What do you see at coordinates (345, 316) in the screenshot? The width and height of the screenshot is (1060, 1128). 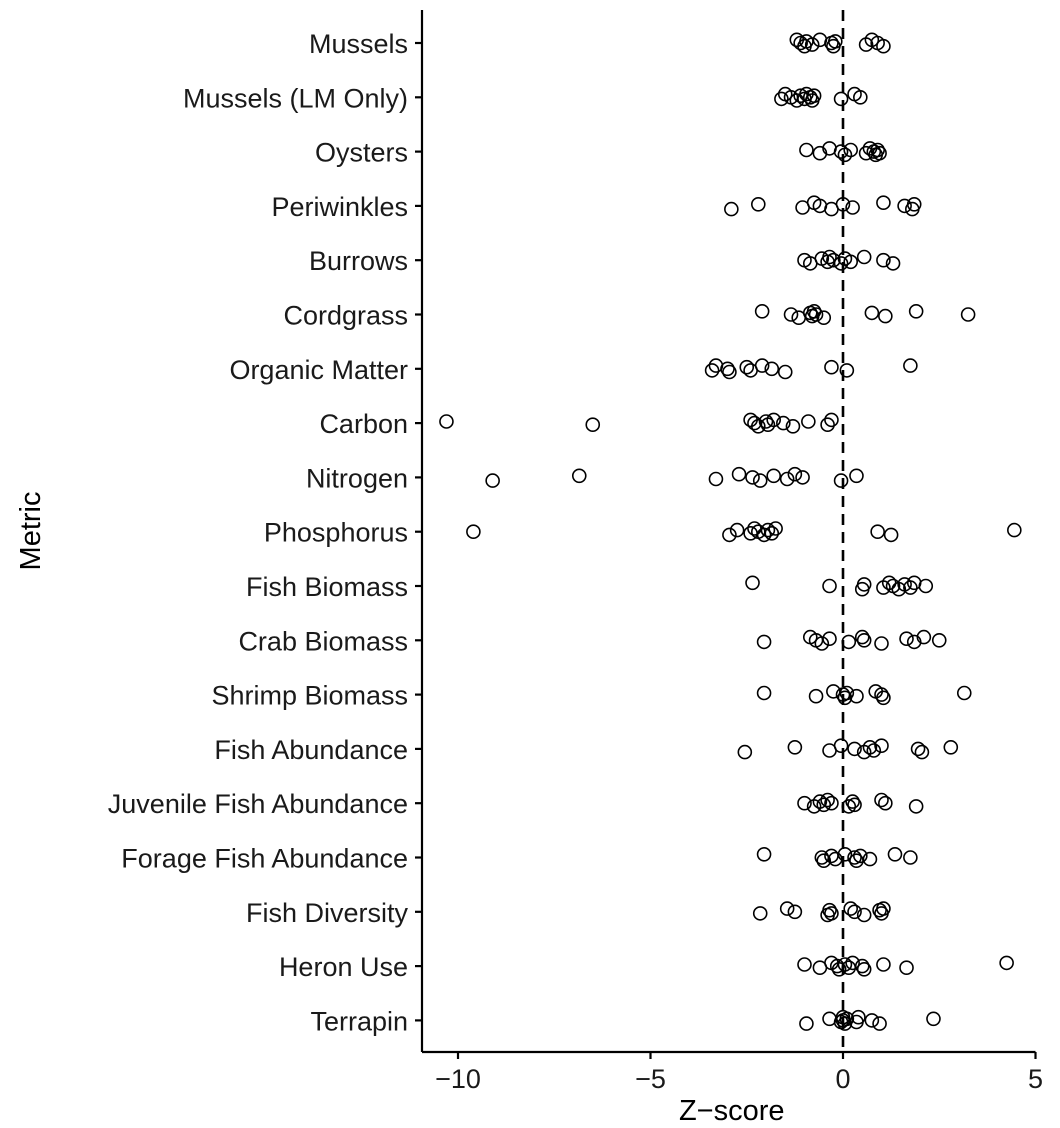 I see `y-tick-label: Cordgrass` at bounding box center [345, 316].